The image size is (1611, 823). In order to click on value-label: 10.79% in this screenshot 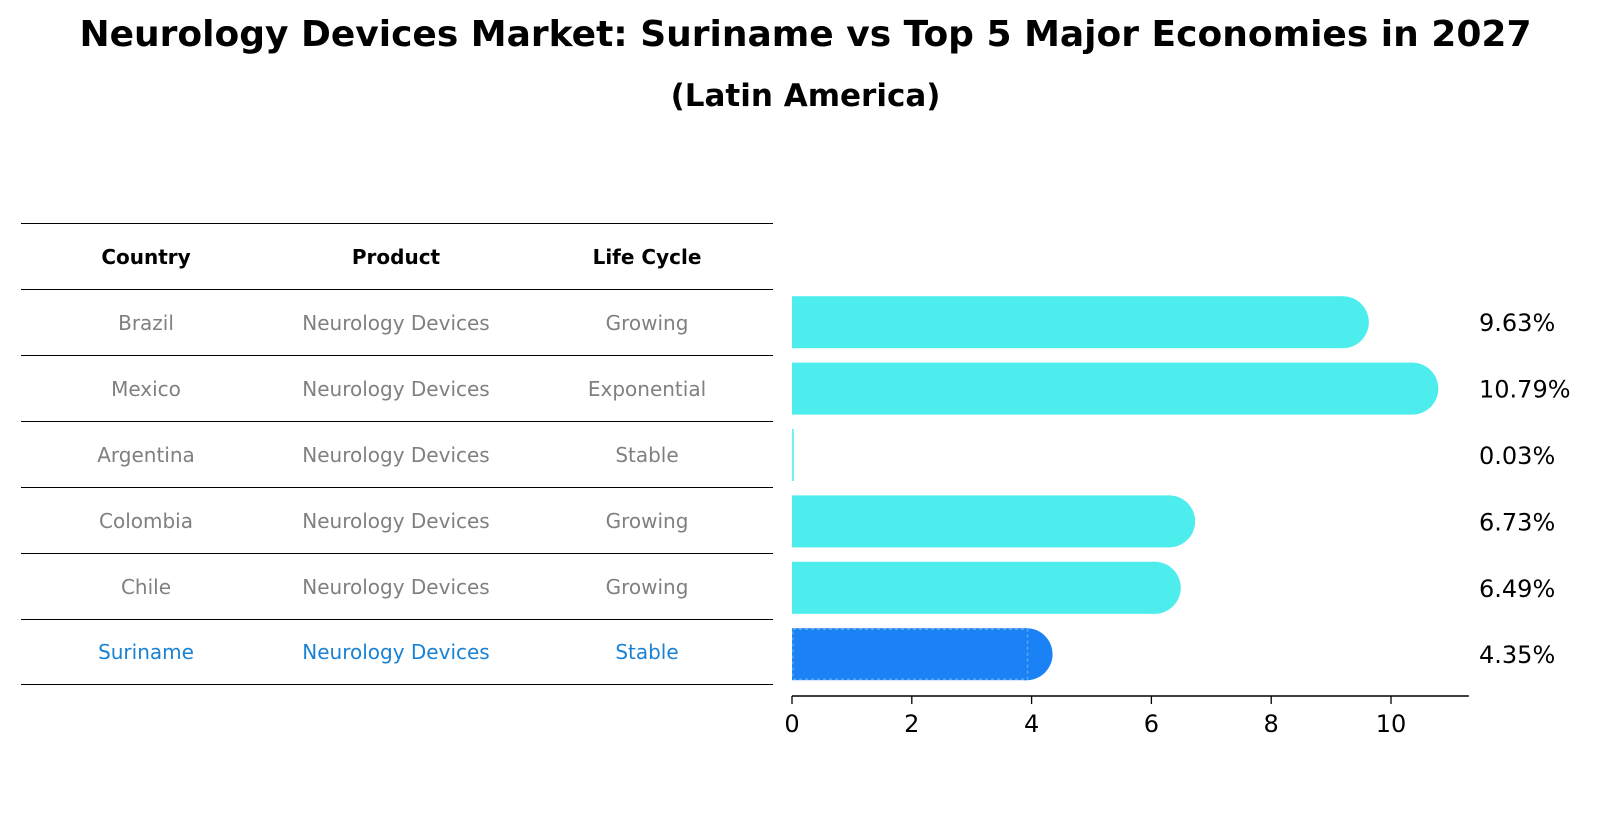, I will do `click(1525, 390)`.